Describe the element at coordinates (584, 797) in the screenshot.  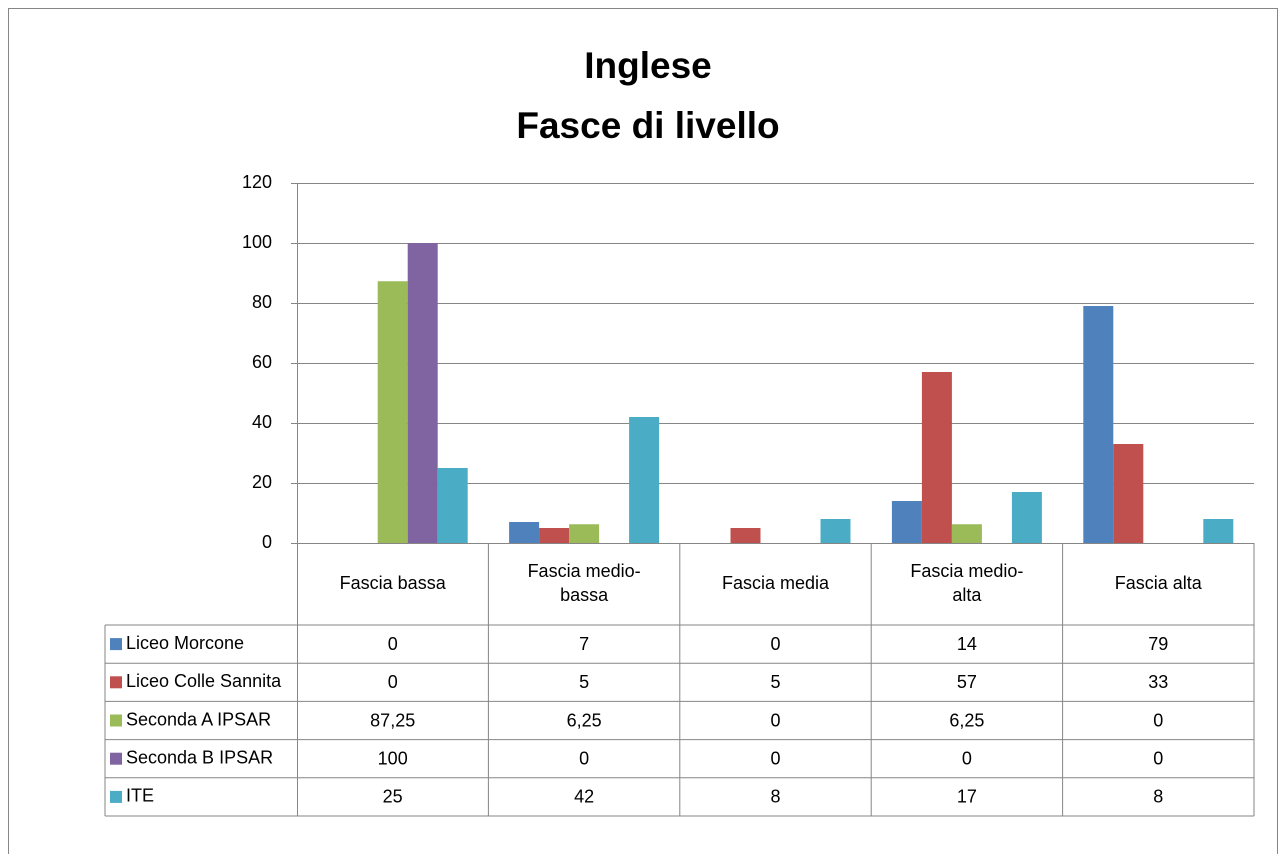
I see `table-value: 42` at that location.